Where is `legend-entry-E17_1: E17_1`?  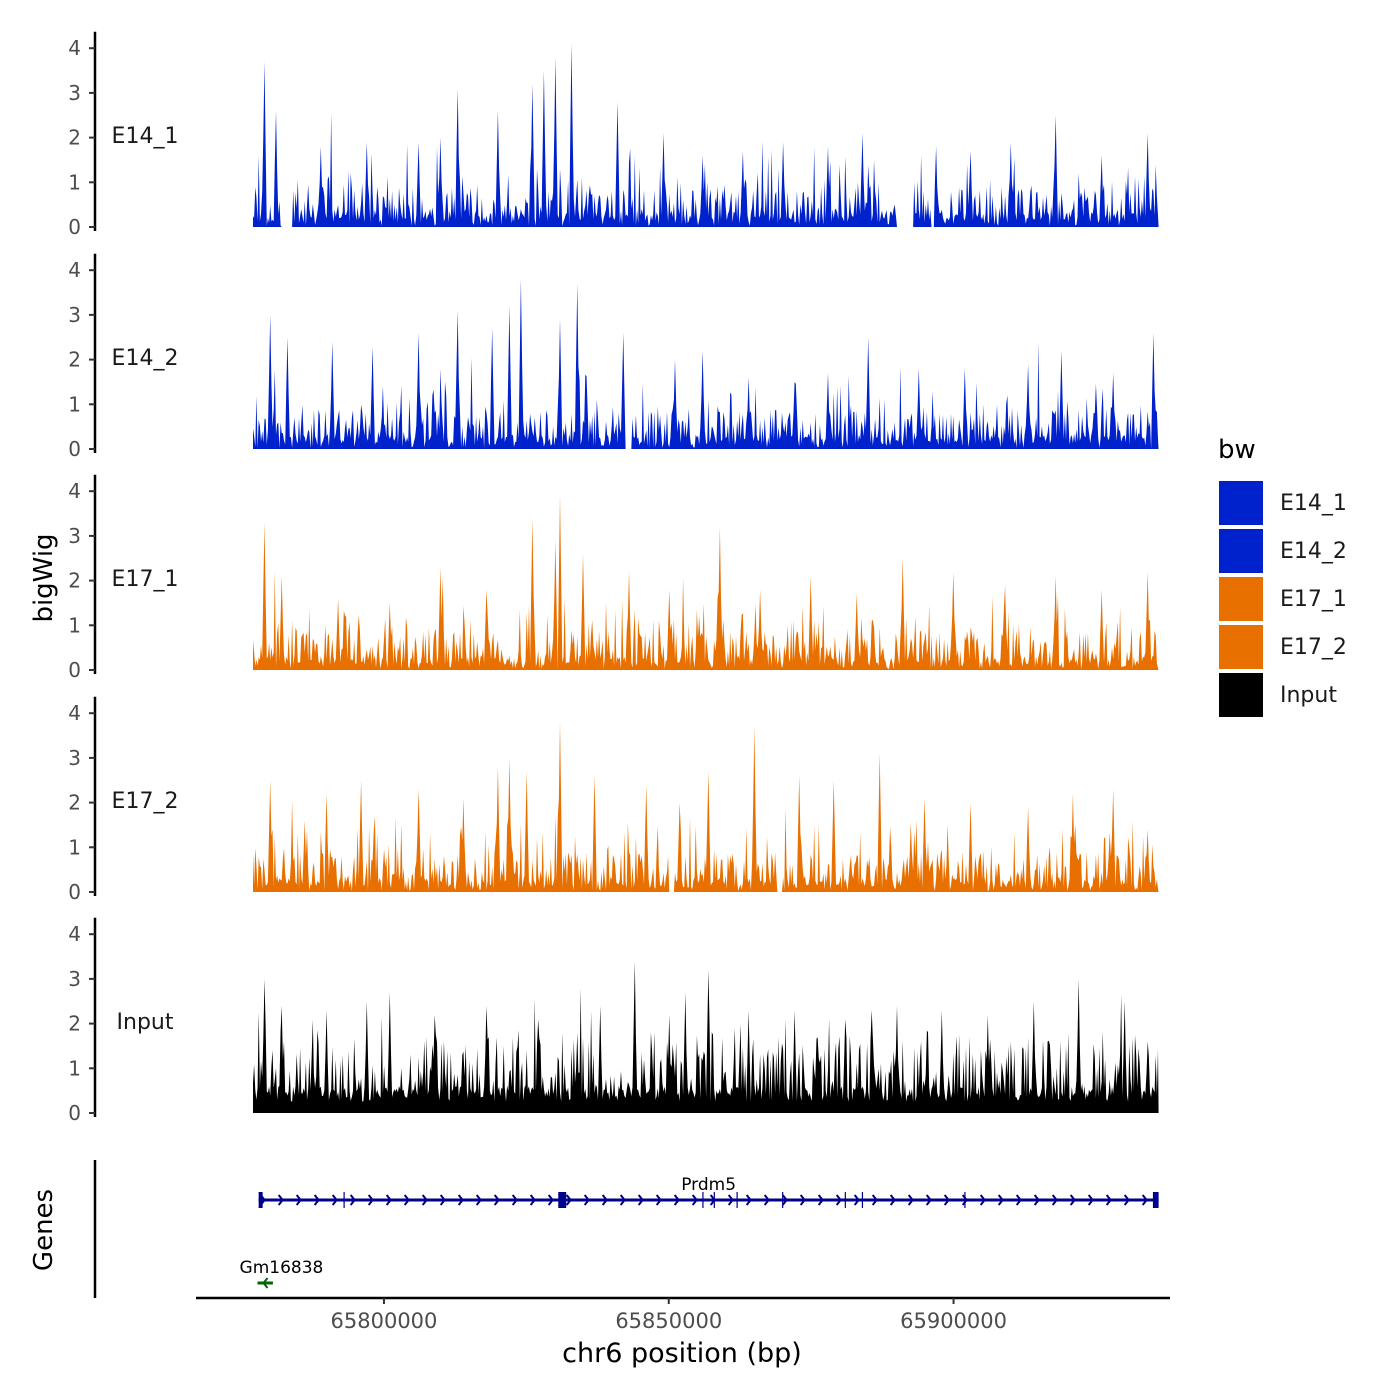
legend-entry-E17_1: E17_1 is located at coordinates (1282, 599).